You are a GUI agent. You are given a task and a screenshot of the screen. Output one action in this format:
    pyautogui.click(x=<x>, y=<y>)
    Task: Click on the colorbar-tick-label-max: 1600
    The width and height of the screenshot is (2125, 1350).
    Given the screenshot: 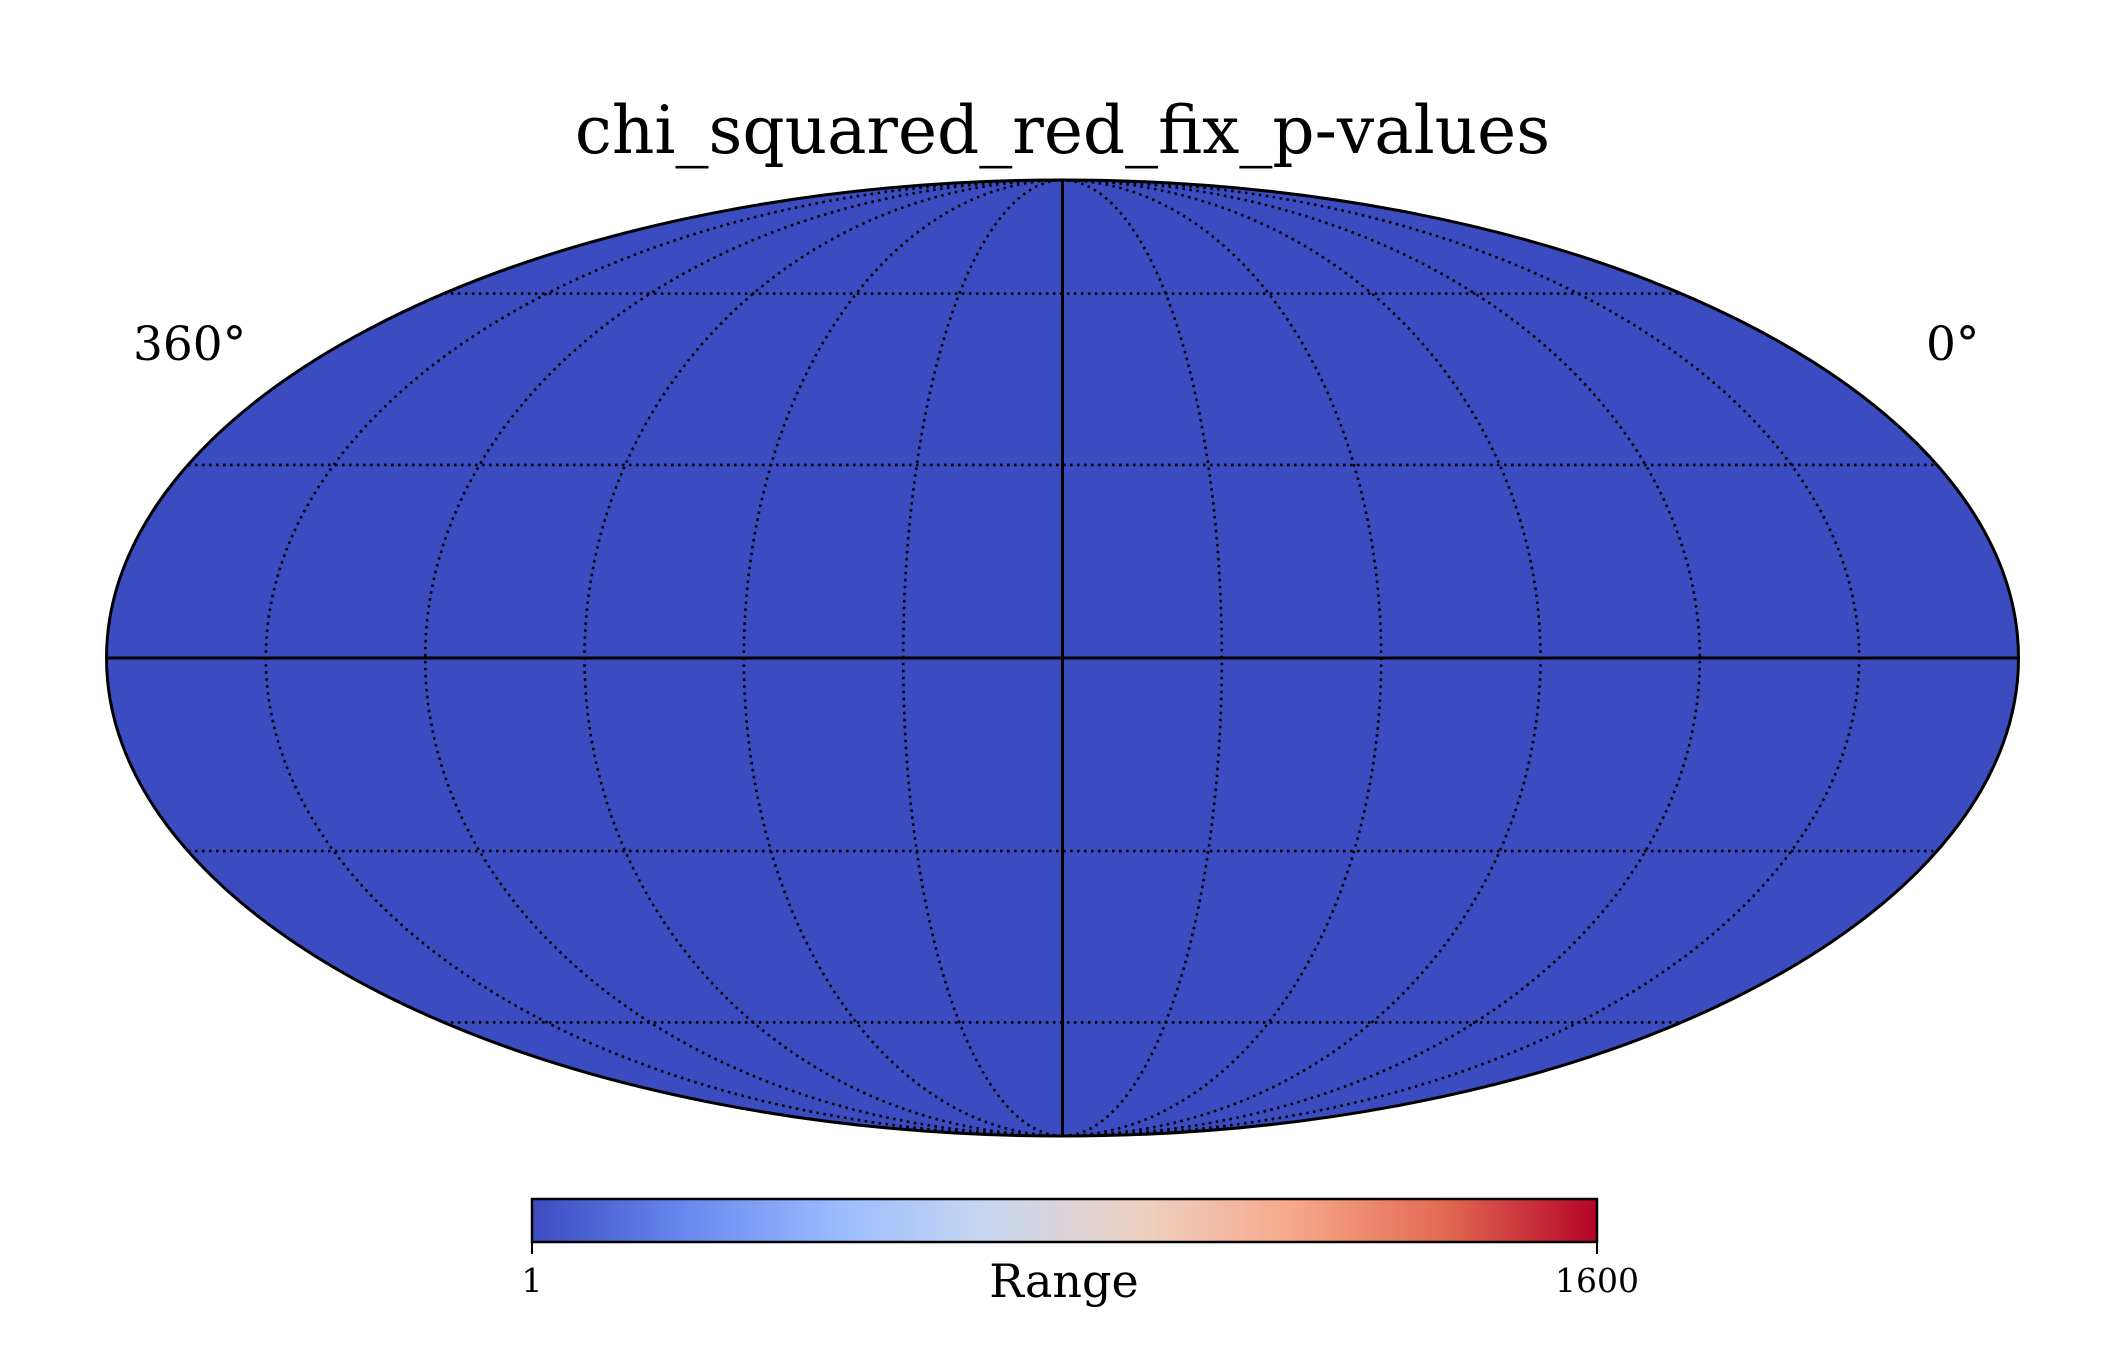 What is the action you would take?
    pyautogui.click(x=1597, y=1280)
    